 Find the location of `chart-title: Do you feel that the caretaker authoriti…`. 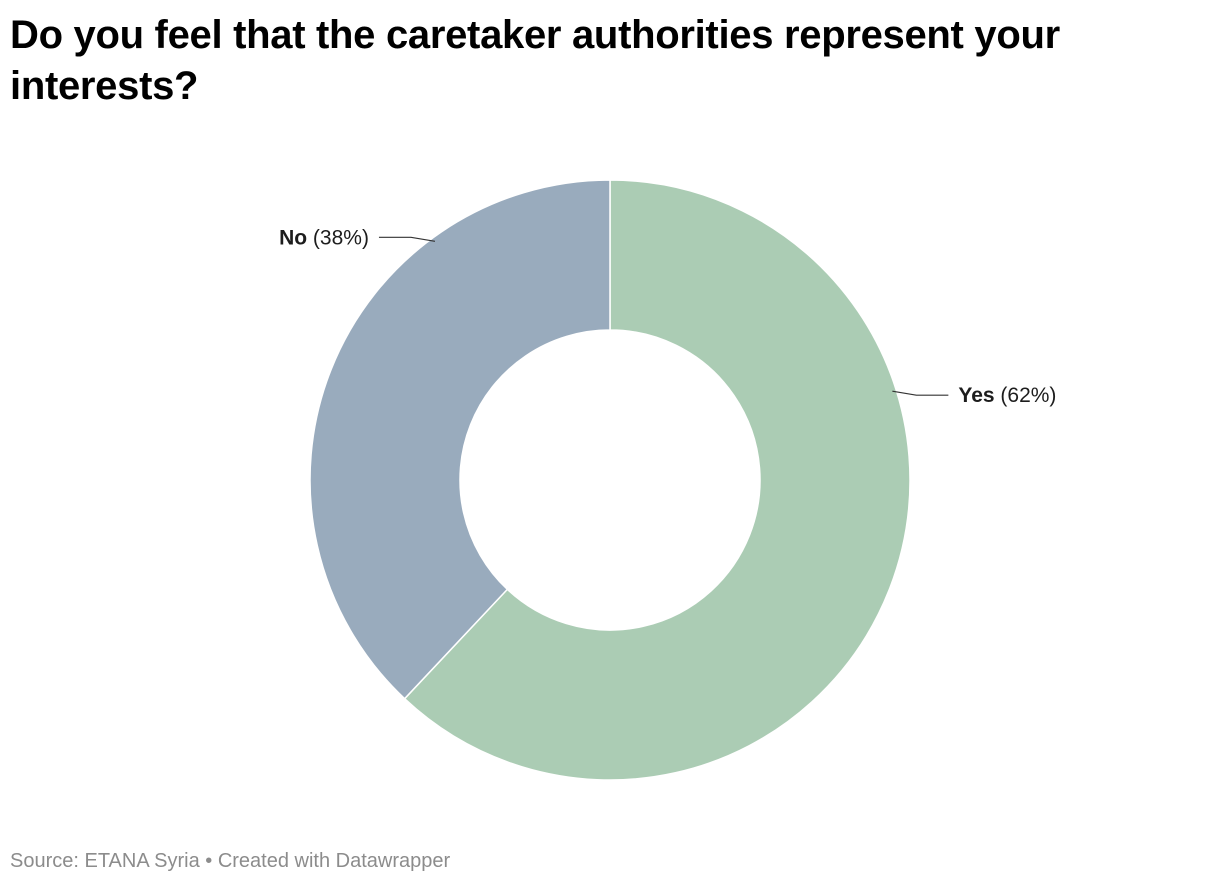

chart-title: Do you feel that the caretaker authoriti… is located at coordinates (535, 60).